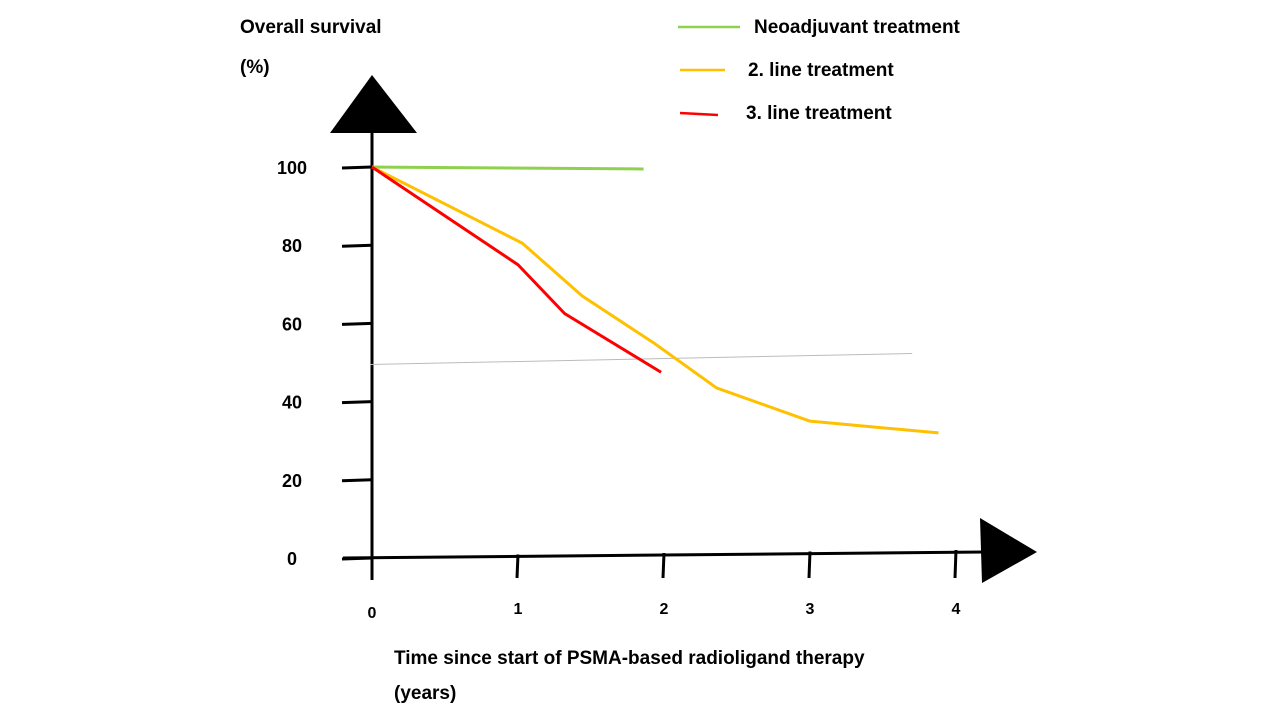  Describe the element at coordinates (292, 481) in the screenshot. I see `y-tick-label: 20` at that location.